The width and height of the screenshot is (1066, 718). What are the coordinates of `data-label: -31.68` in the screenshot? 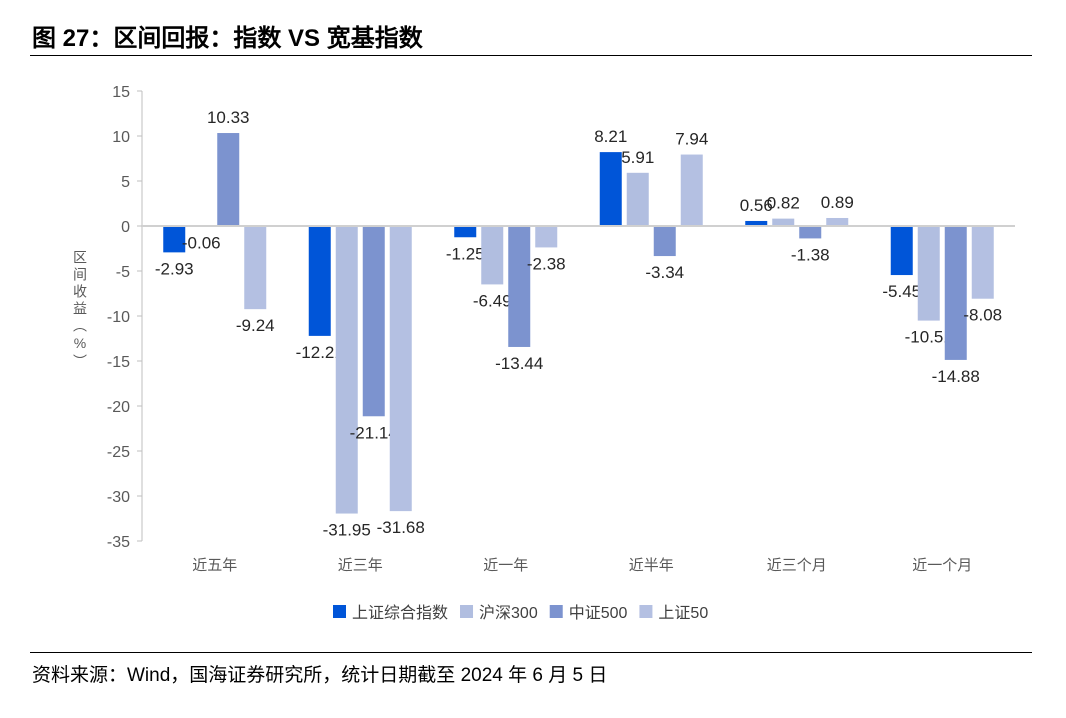 It's located at (401, 527).